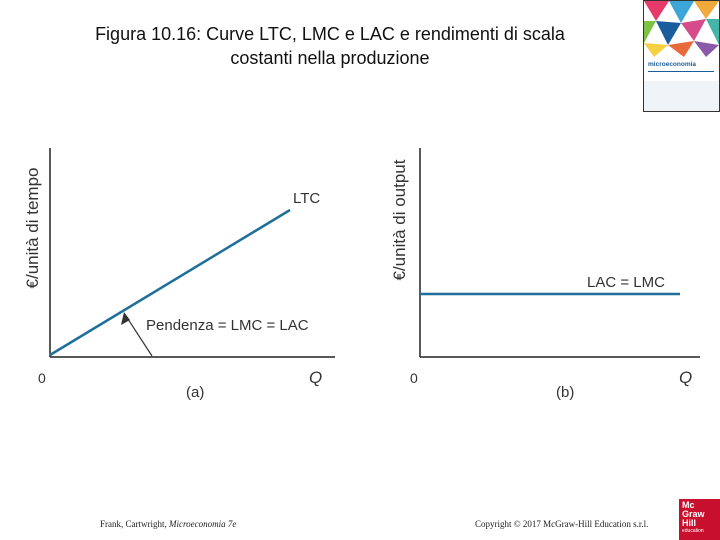 Image resolution: width=720 pixels, height=540 pixels. I want to click on cover-art-icon, so click(681, 29).